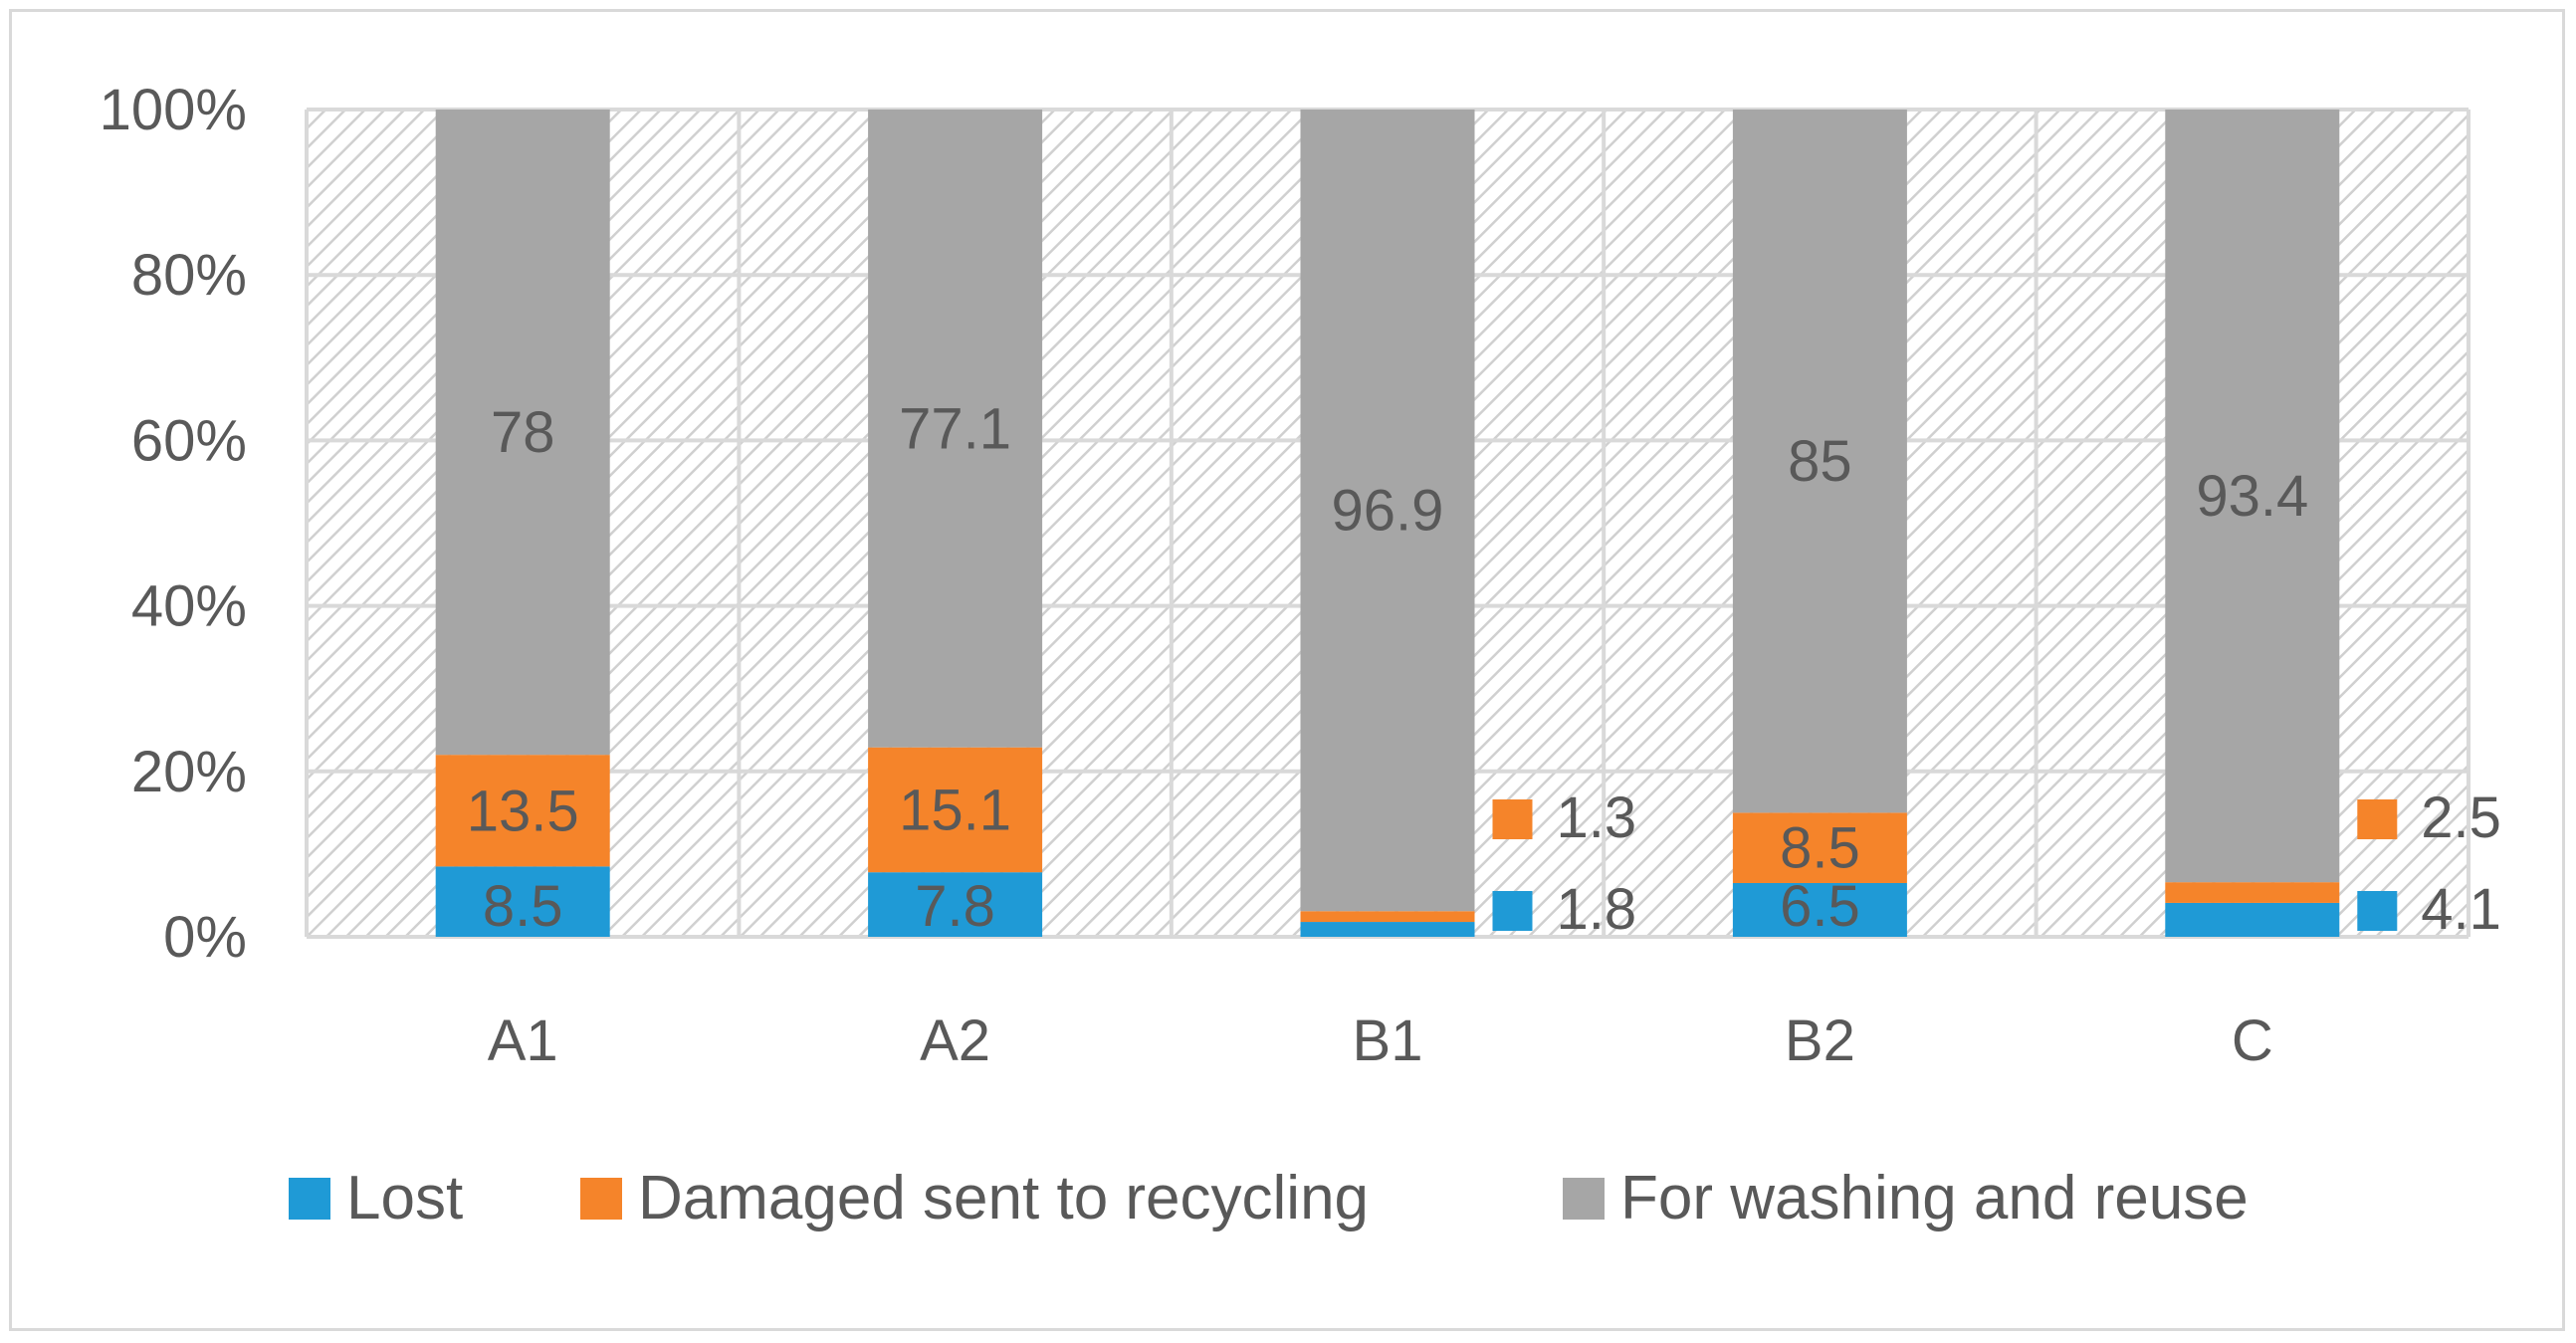 This screenshot has height=1343, width=2576. What do you see at coordinates (205, 937) in the screenshot?
I see `y-tick-label: 0%` at bounding box center [205, 937].